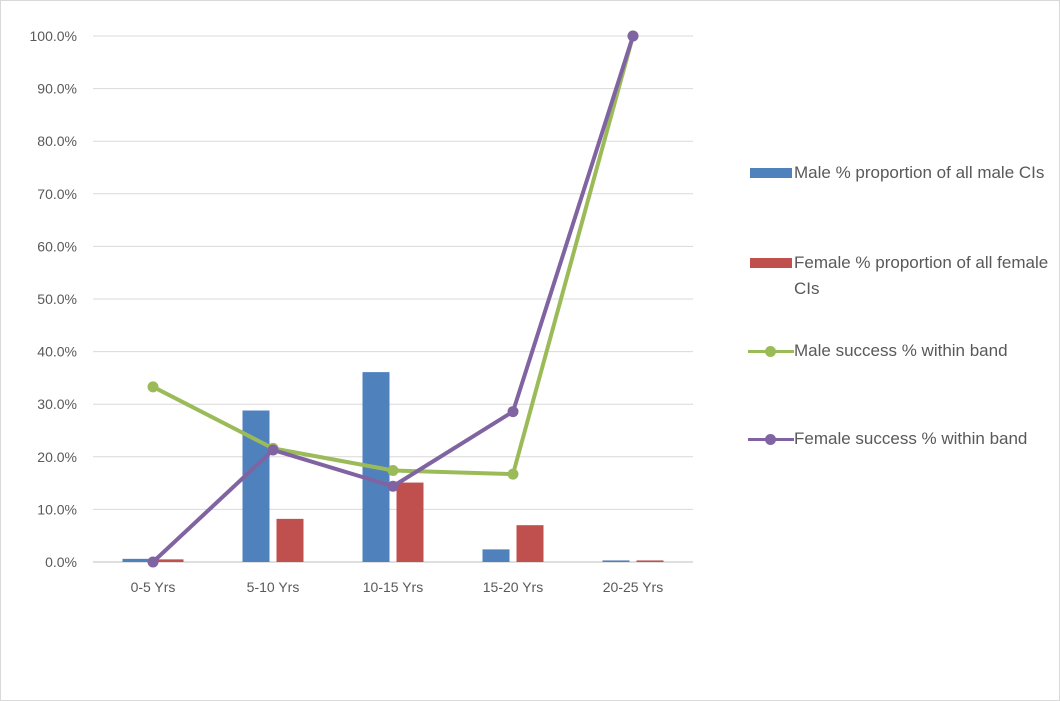  Describe the element at coordinates (633, 587) in the screenshot. I see `x-tick-label: 20-25 Yrs` at that location.